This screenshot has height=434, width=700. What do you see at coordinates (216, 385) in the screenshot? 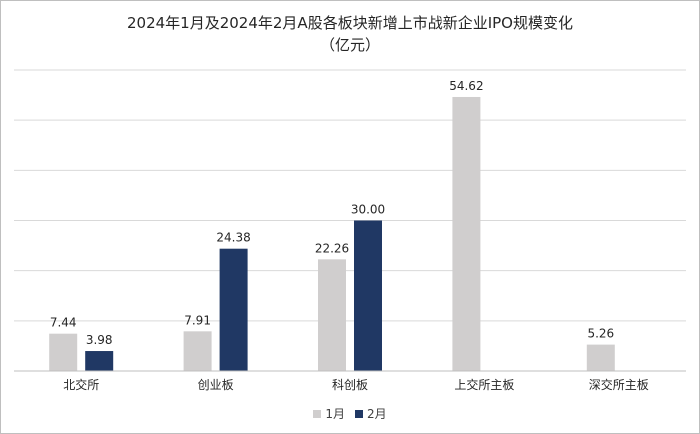
I see `category-label: 创业板` at bounding box center [216, 385].